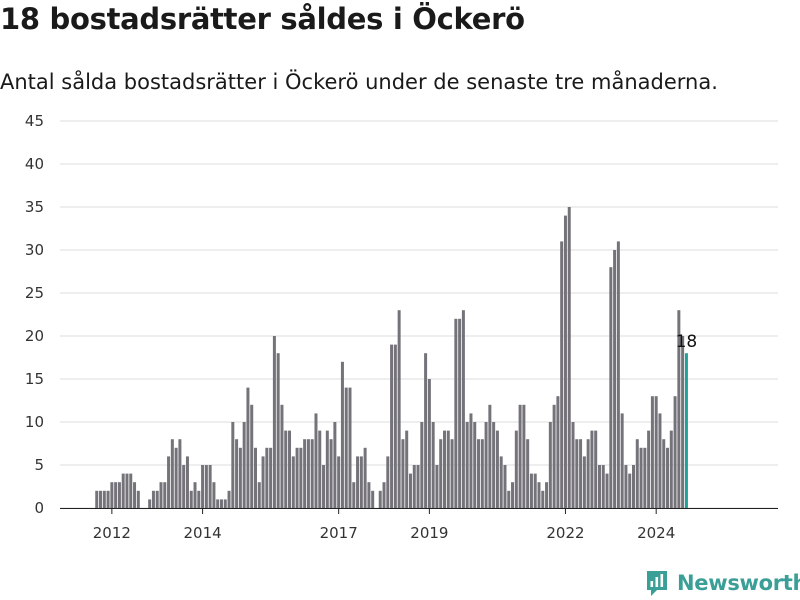 This screenshot has width=800, height=600. I want to click on highlighted-bar, so click(686, 430).